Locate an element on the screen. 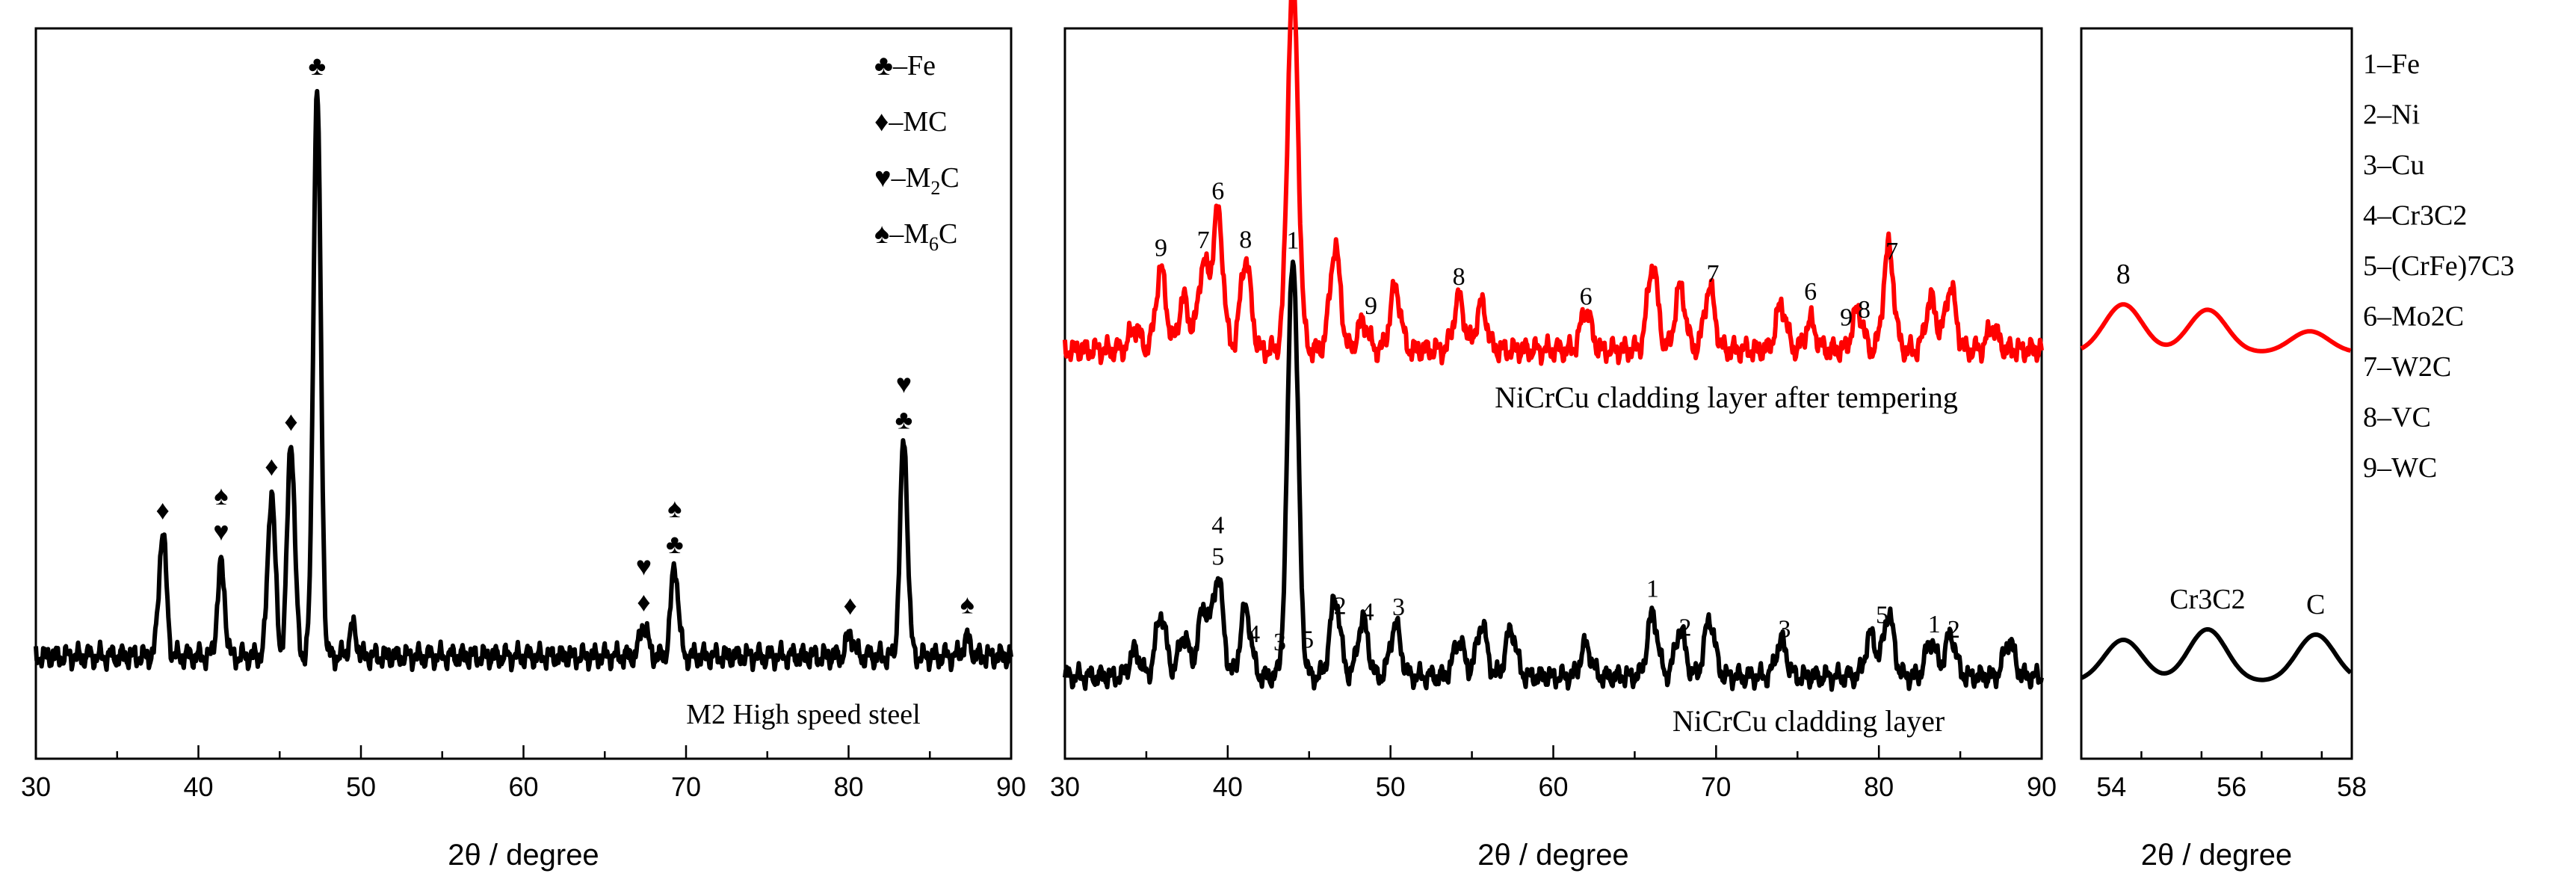 Image resolution: width=2576 pixels, height=894 pixels. x-tick-label: 54 is located at coordinates (2111, 786).